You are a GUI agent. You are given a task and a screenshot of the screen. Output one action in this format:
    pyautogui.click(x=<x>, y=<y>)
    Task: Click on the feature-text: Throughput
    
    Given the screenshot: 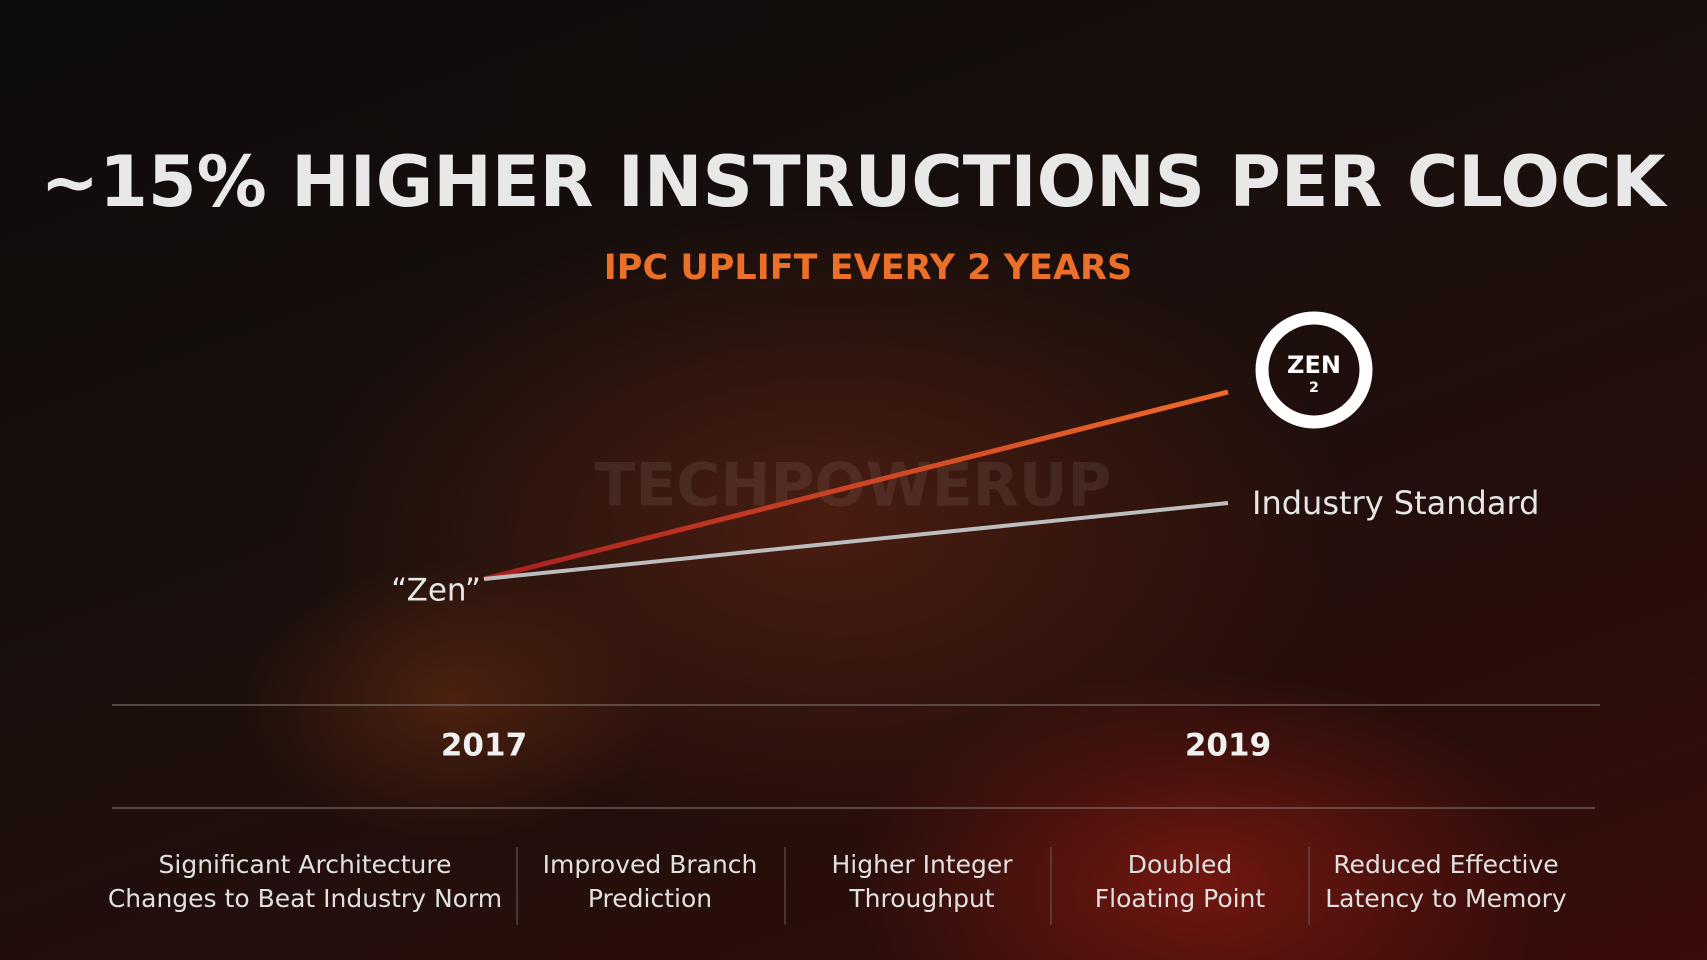 What is the action you would take?
    pyautogui.click(x=921, y=898)
    